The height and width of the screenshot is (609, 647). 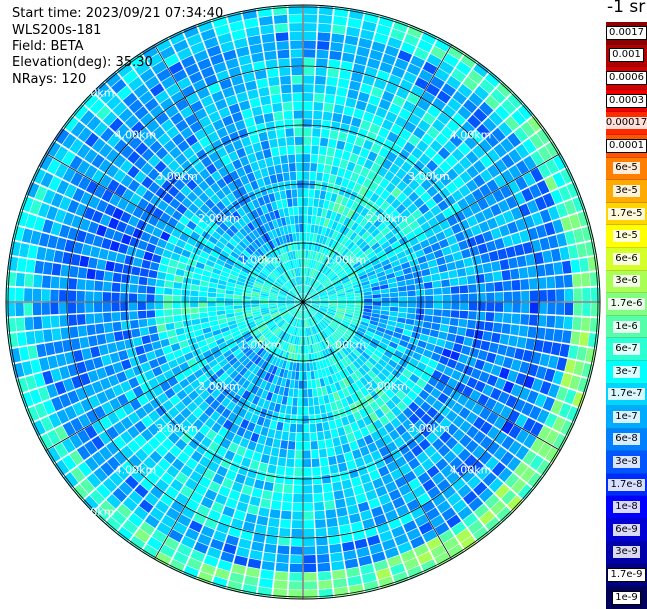 What do you see at coordinates (626, 417) in the screenshot?
I see `colorbar-tick-label: 1e-7` at bounding box center [626, 417].